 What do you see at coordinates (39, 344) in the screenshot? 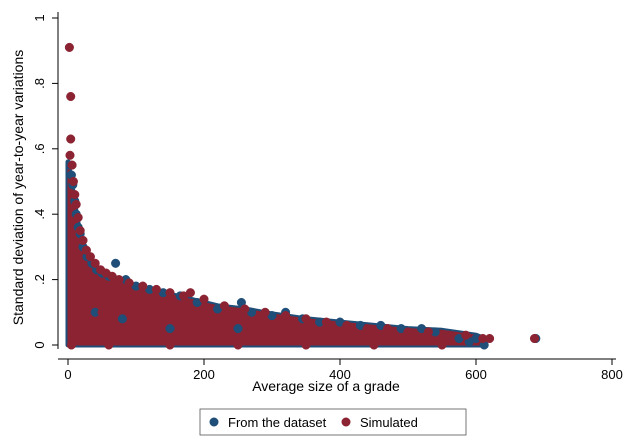
I see `y-tick-label: 0` at bounding box center [39, 344].